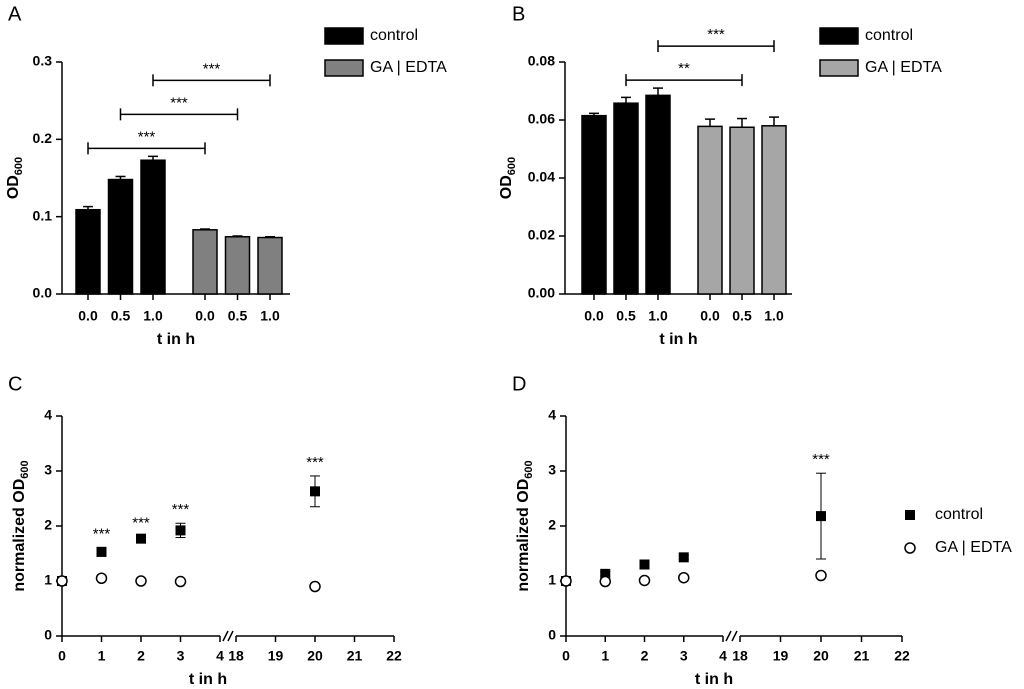 The width and height of the screenshot is (1024, 689). I want to click on y-tick-label: 0.00, so click(541, 293).